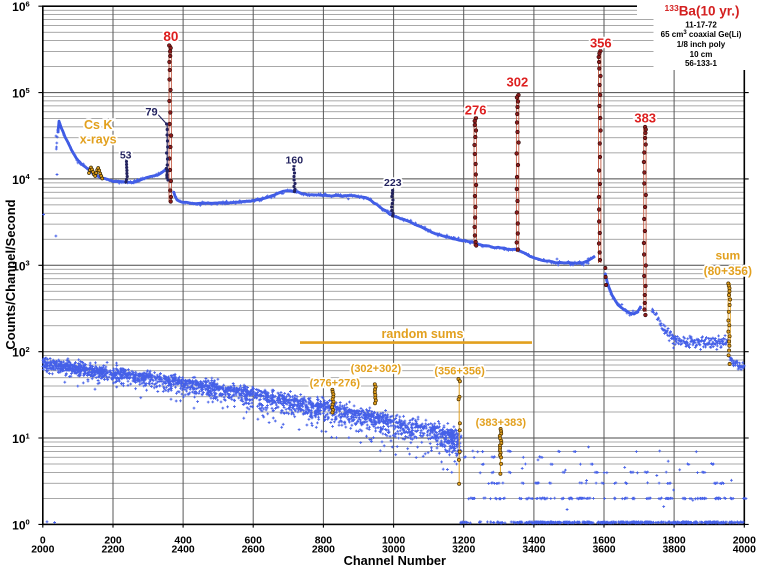 The width and height of the screenshot is (760, 570). Describe the element at coordinates (324, 540) in the screenshot. I see `svg-text: 800` at that location.